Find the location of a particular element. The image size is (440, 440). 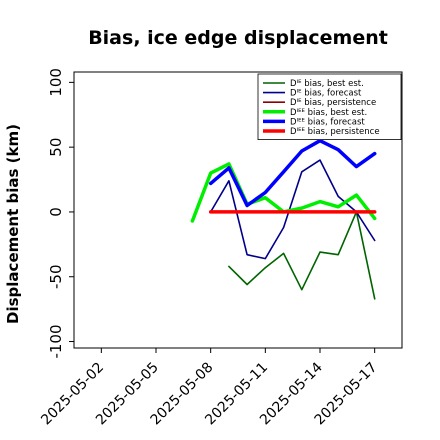

legend-label-2: Dᴵᴱ bias, forecast is located at coordinates (326, 94).